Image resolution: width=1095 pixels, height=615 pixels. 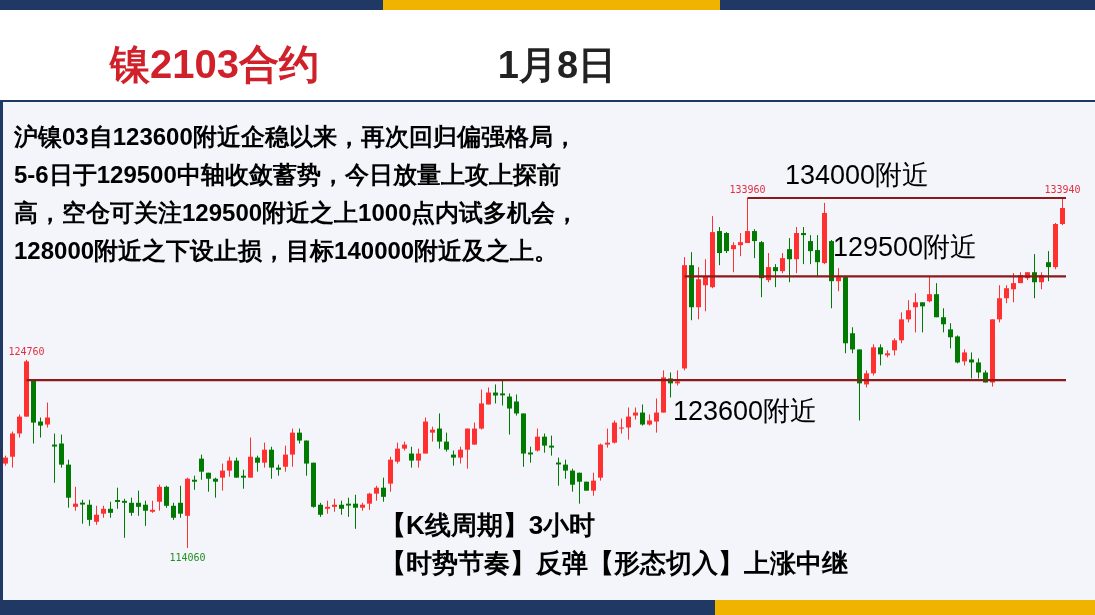 What do you see at coordinates (1062, 190) in the screenshot?
I see `annotation: 133940` at bounding box center [1062, 190].